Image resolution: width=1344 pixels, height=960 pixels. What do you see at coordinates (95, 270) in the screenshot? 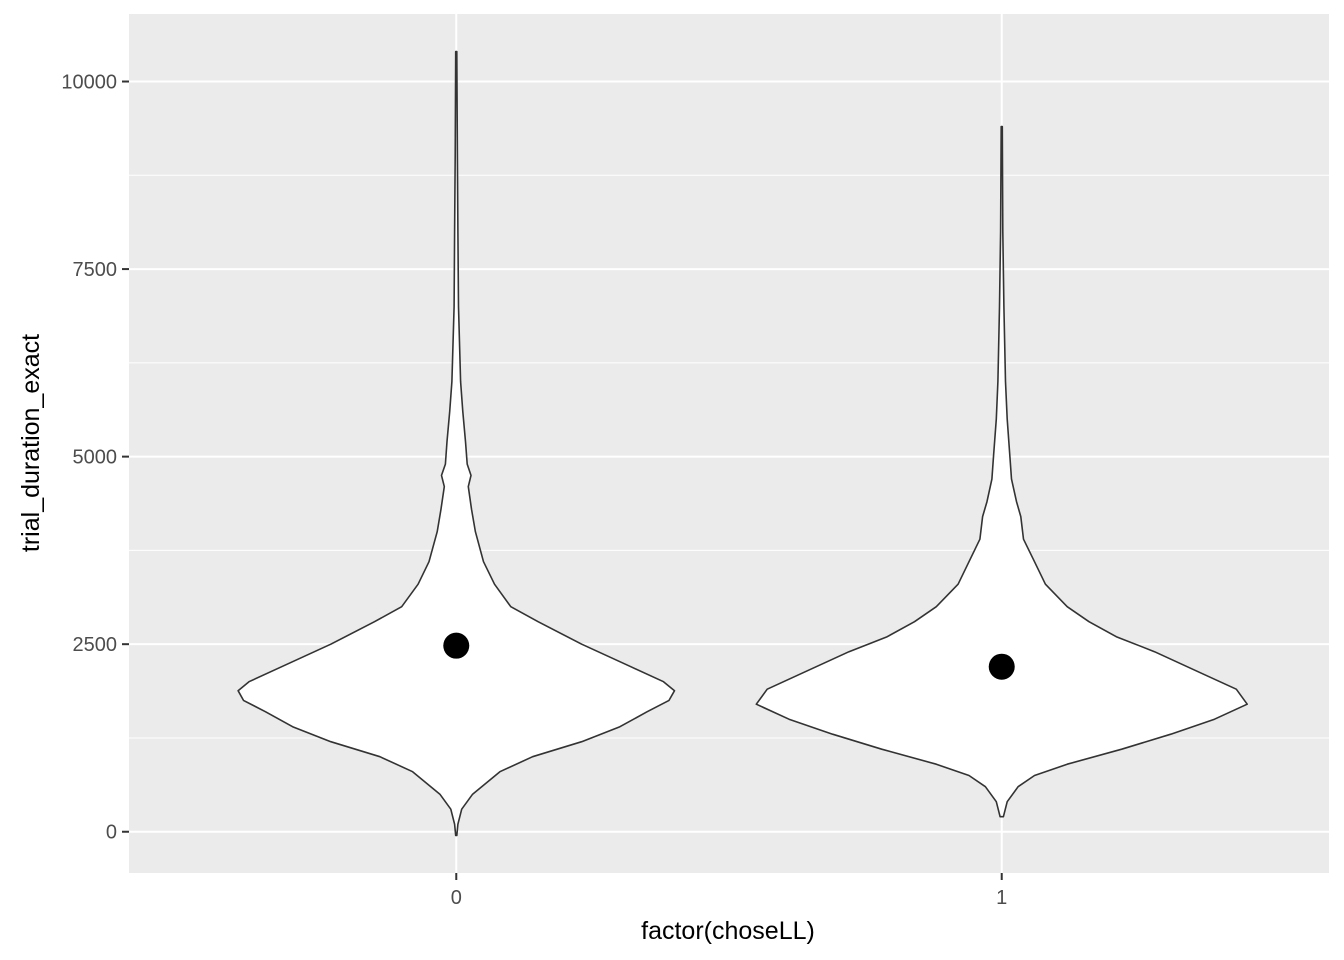
I see `y-tick-label: 7500` at bounding box center [95, 270].